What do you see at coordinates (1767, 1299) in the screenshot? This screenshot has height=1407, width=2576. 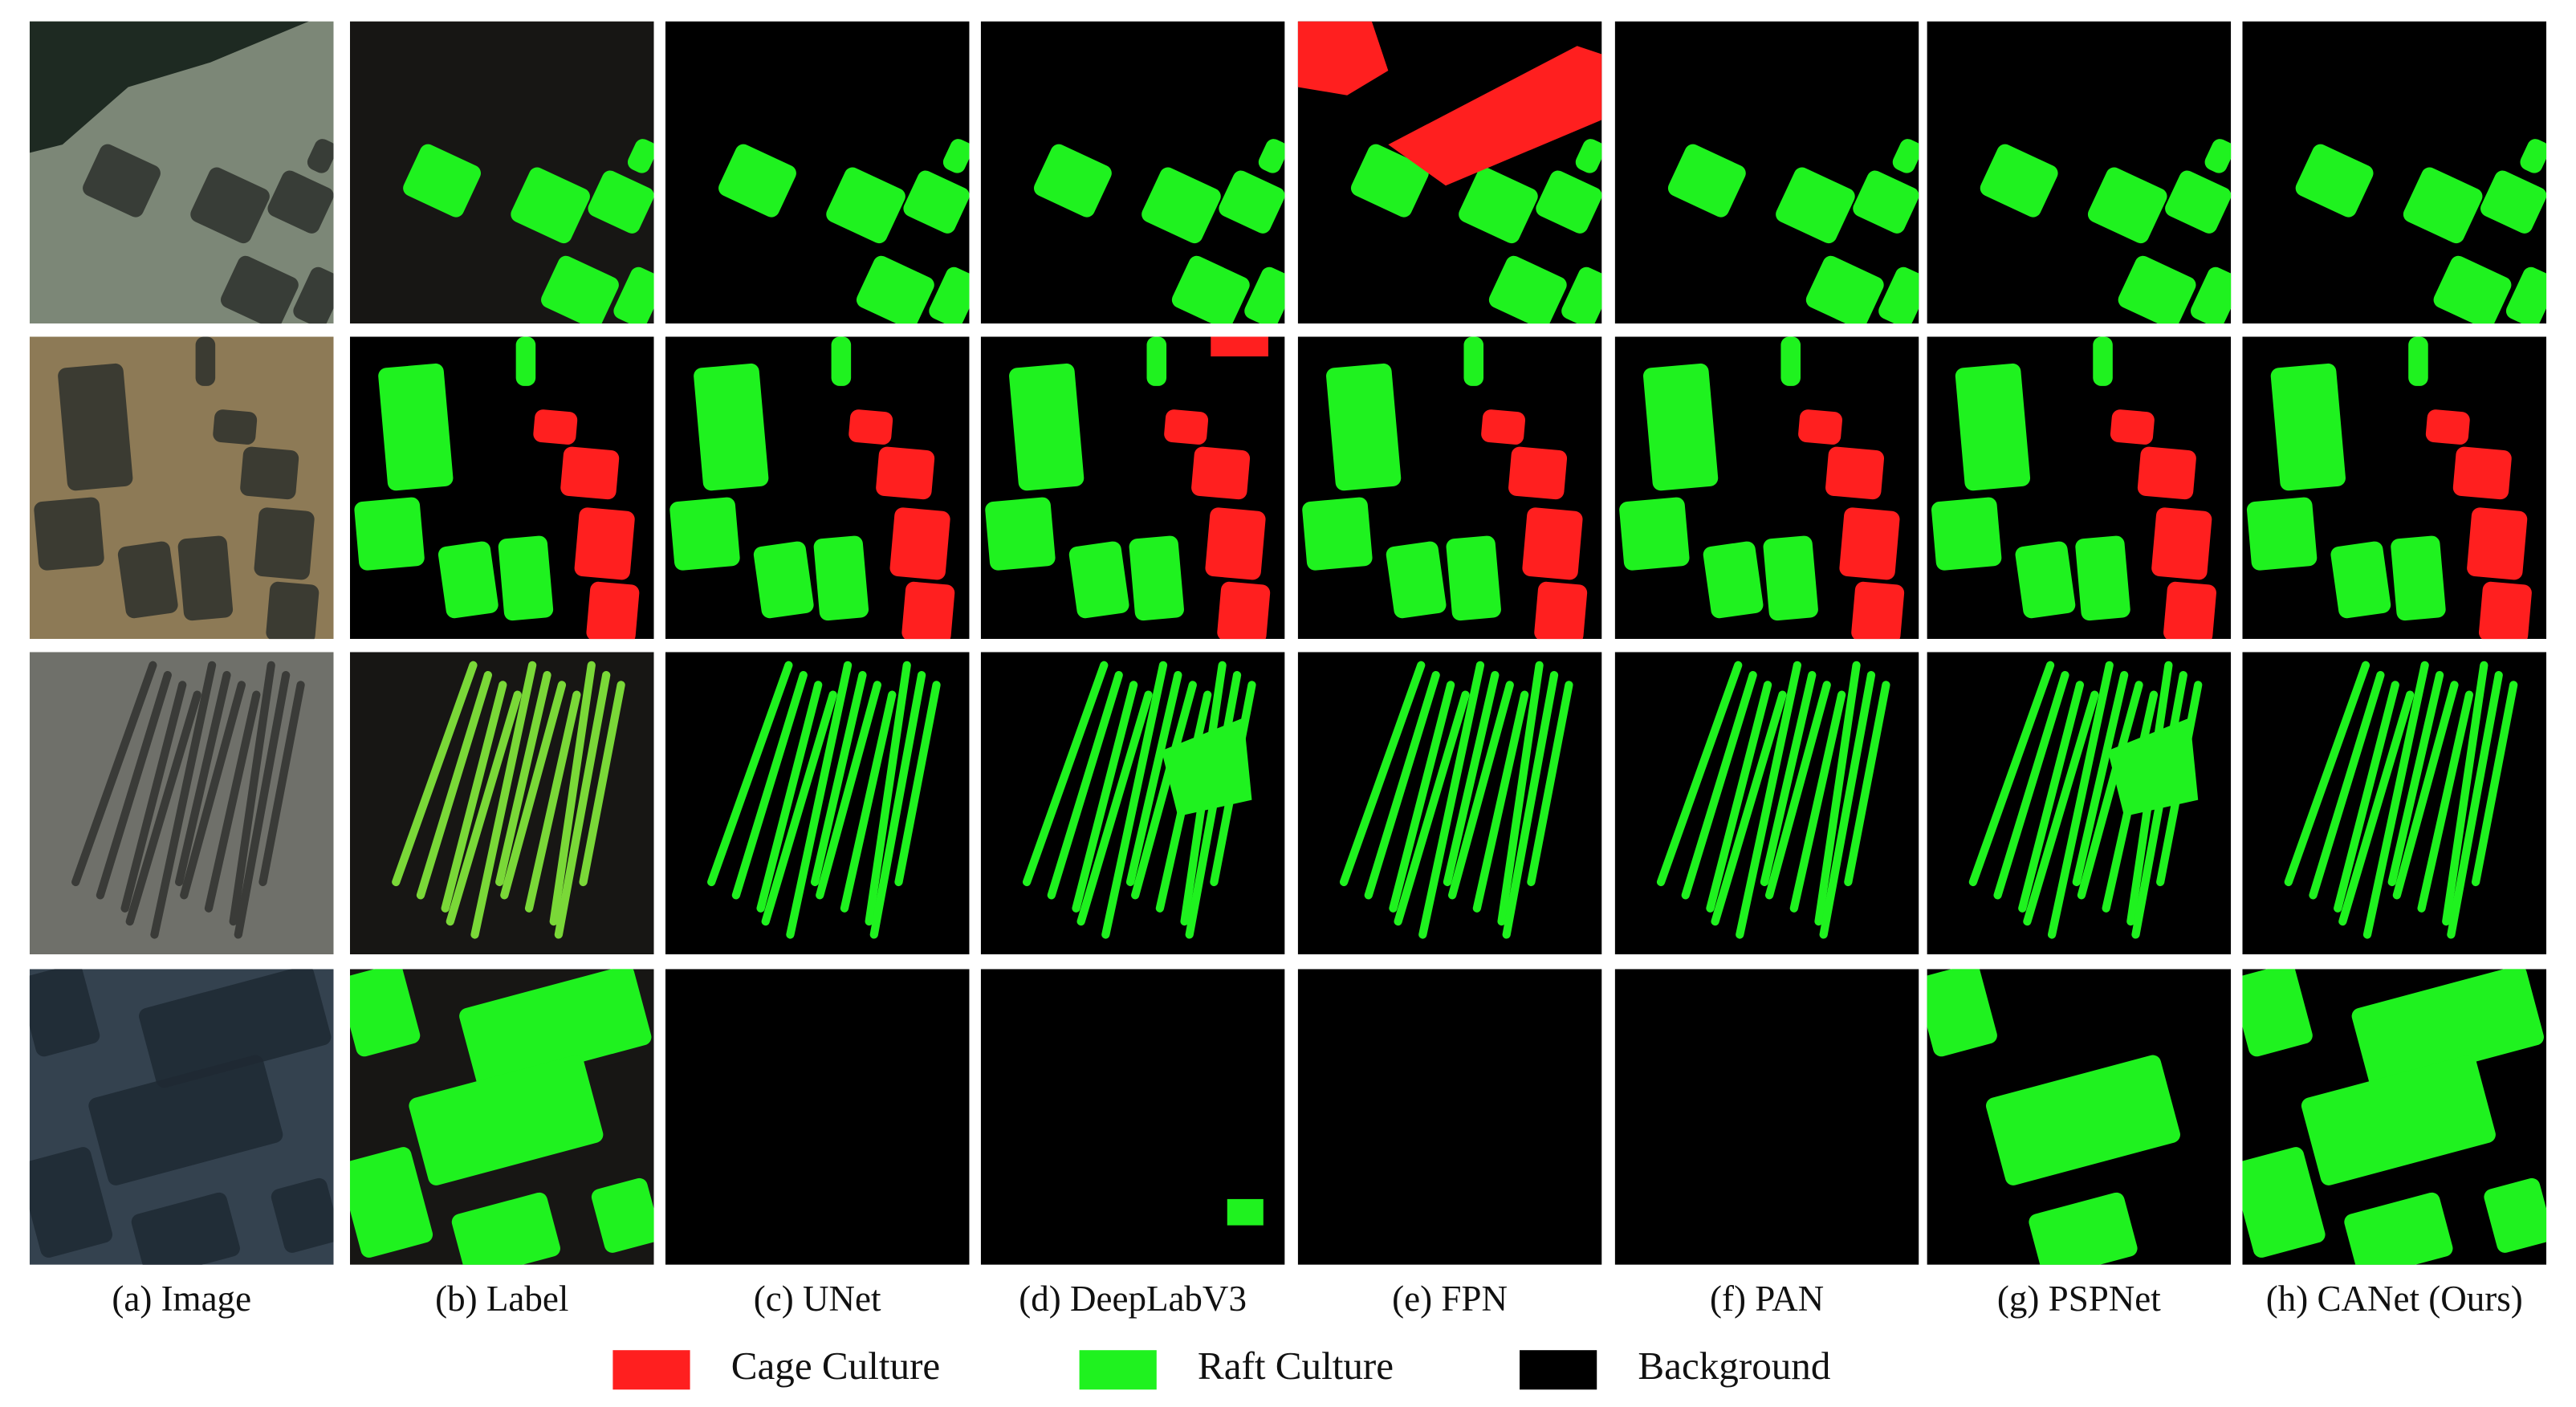 I see `column-caption: (f) PAN` at bounding box center [1767, 1299].